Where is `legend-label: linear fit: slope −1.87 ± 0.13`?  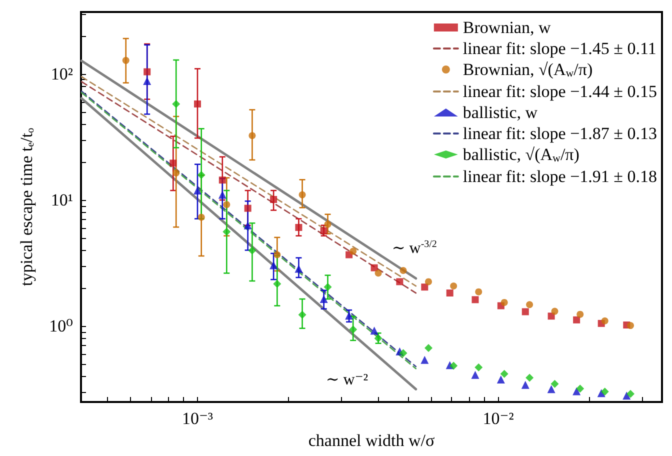
legend-label: linear fit: slope −1.87 ± 0.13 is located at coordinates (560, 133).